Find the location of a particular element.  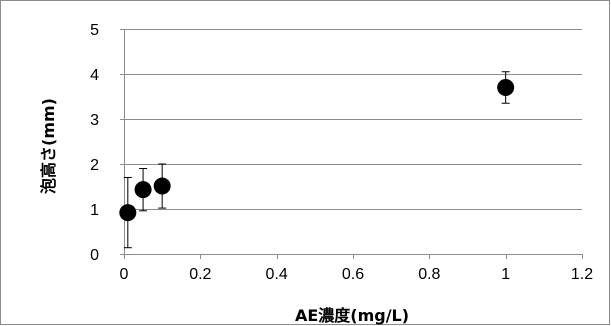

x-tick-label-0: 0 is located at coordinates (124, 274).